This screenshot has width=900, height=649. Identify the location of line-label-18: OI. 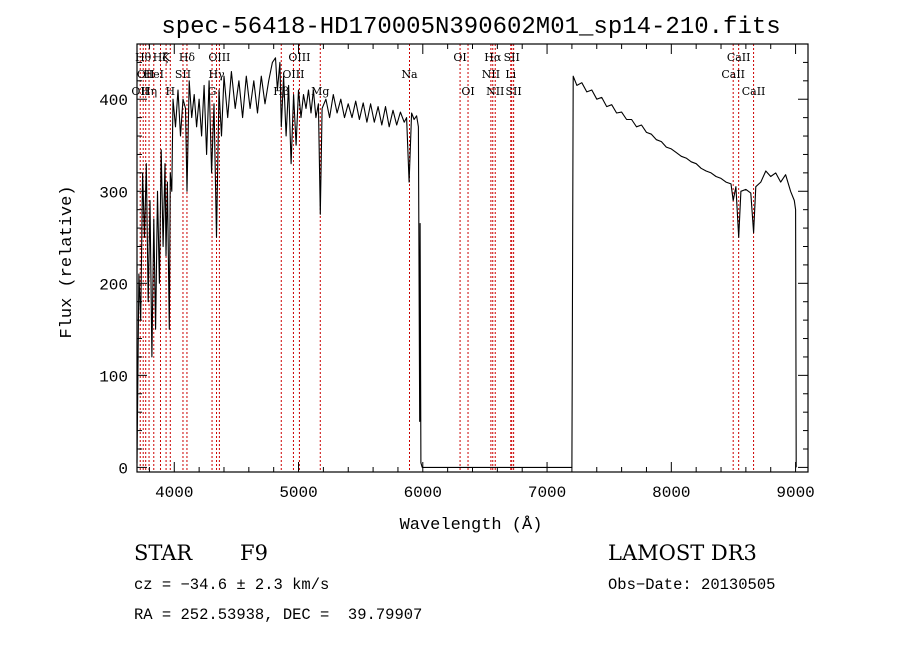
(459, 57).